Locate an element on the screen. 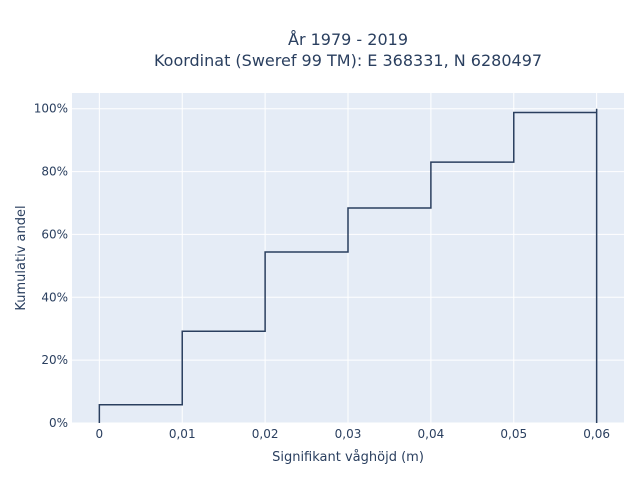 The image size is (640, 480). x-tick-label: 0 is located at coordinates (100, 434).